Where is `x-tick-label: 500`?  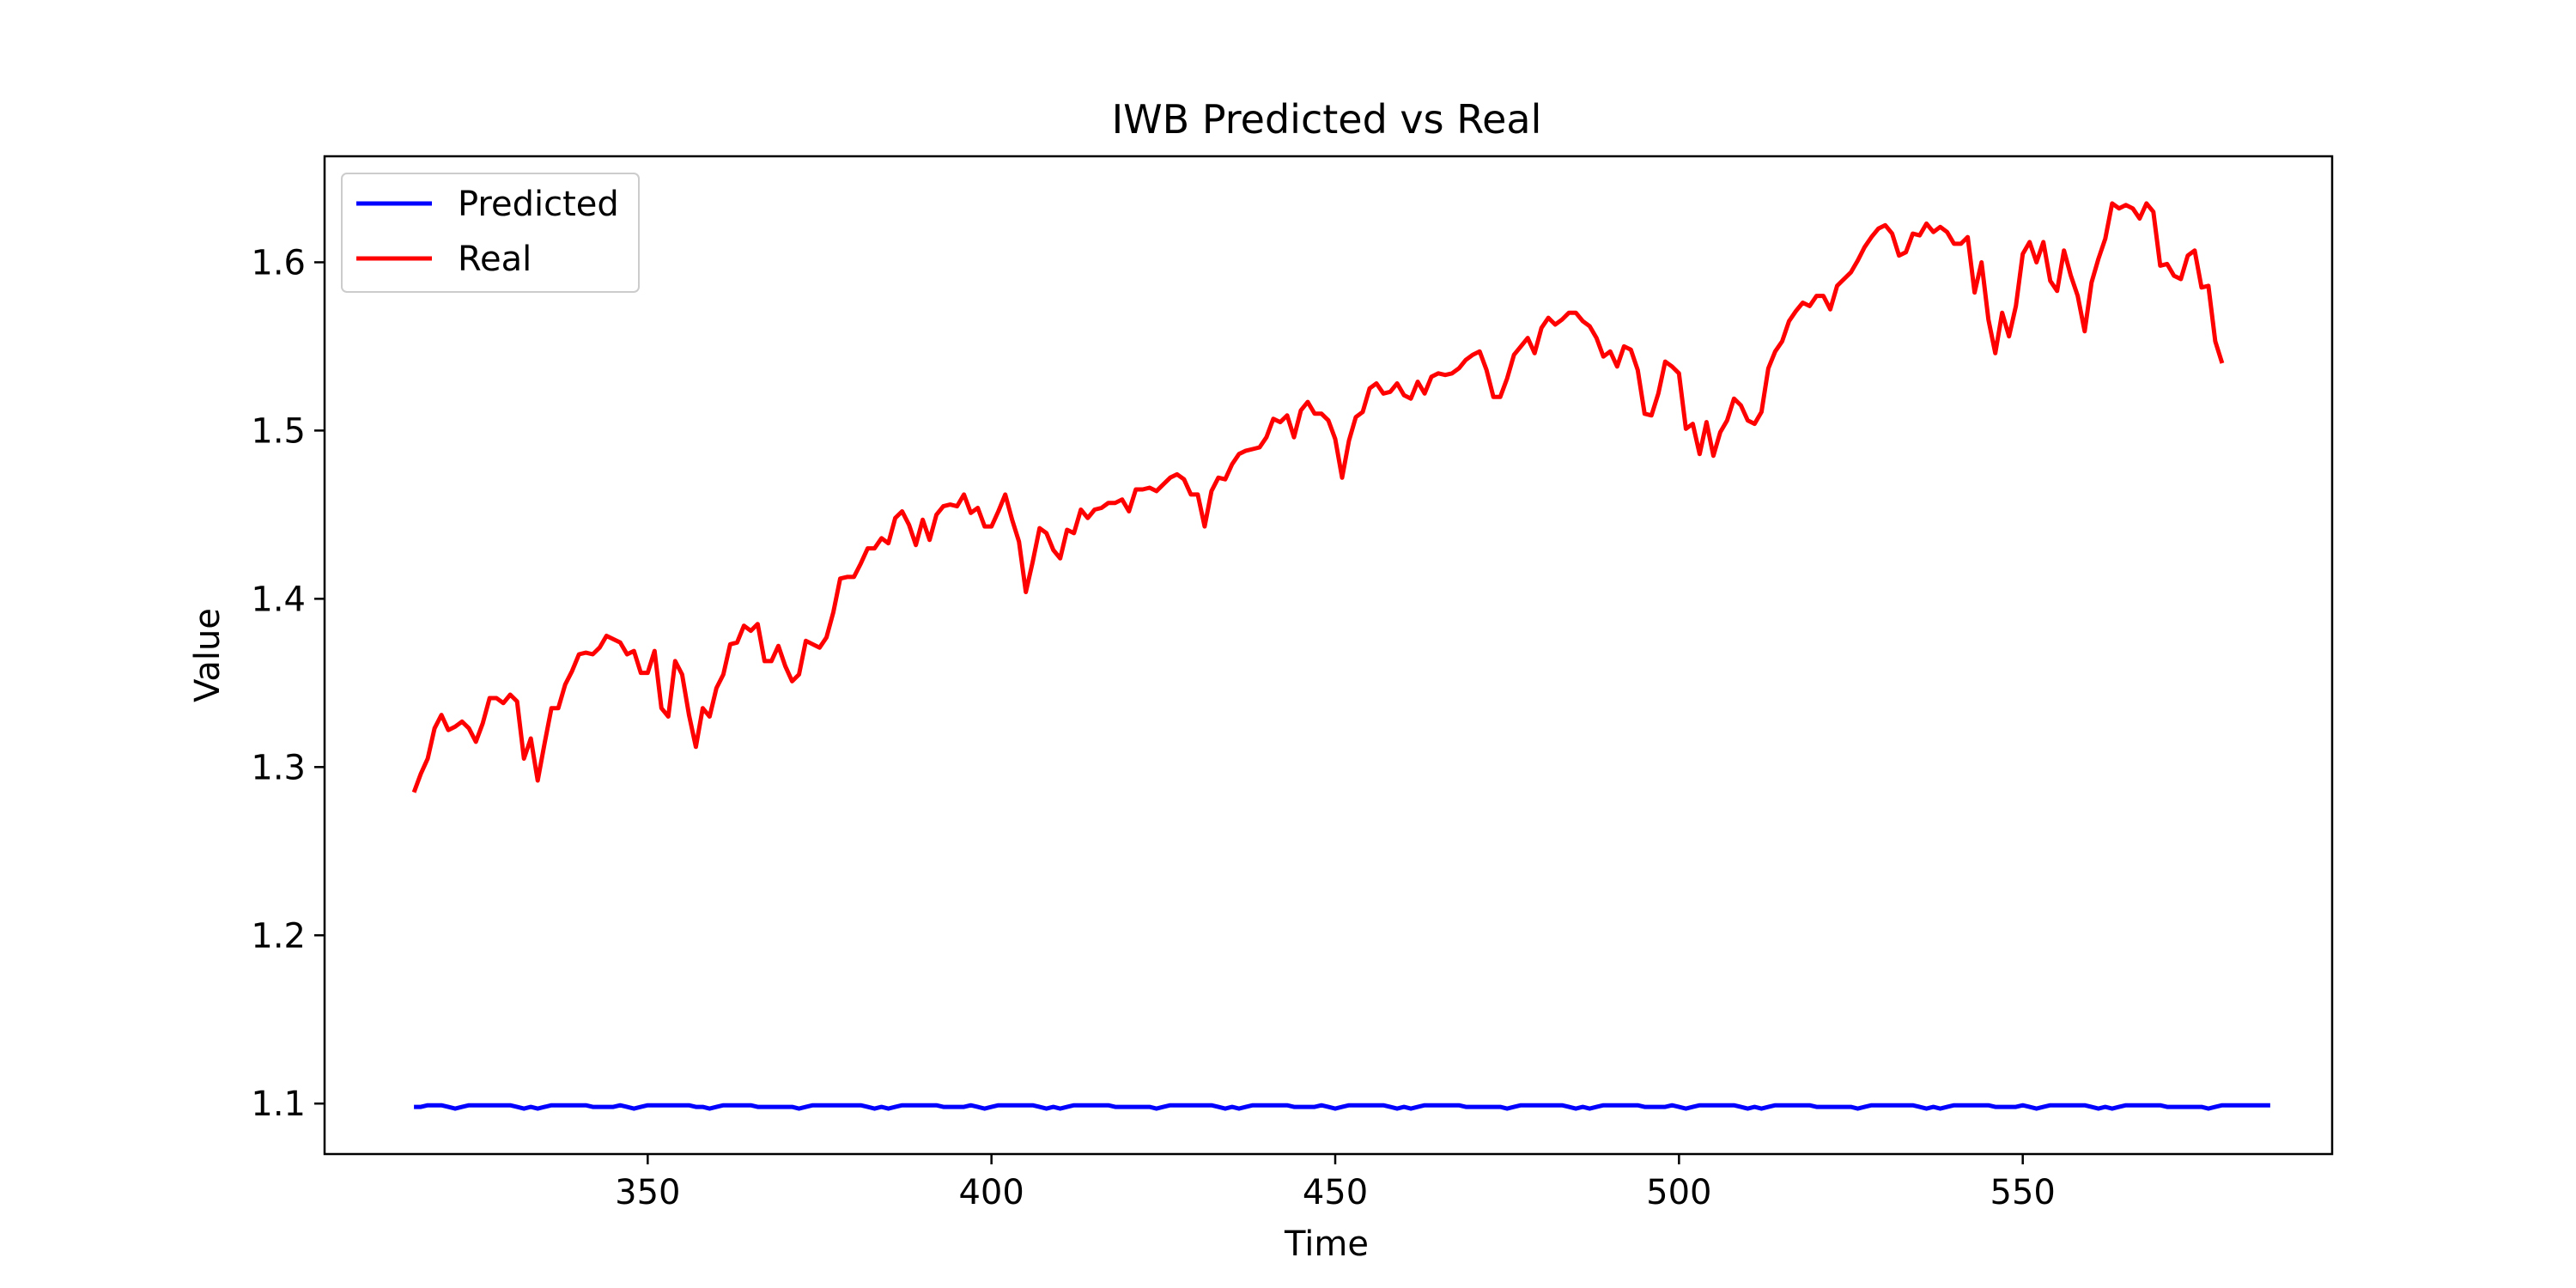 x-tick-label: 500 is located at coordinates (1678, 1192).